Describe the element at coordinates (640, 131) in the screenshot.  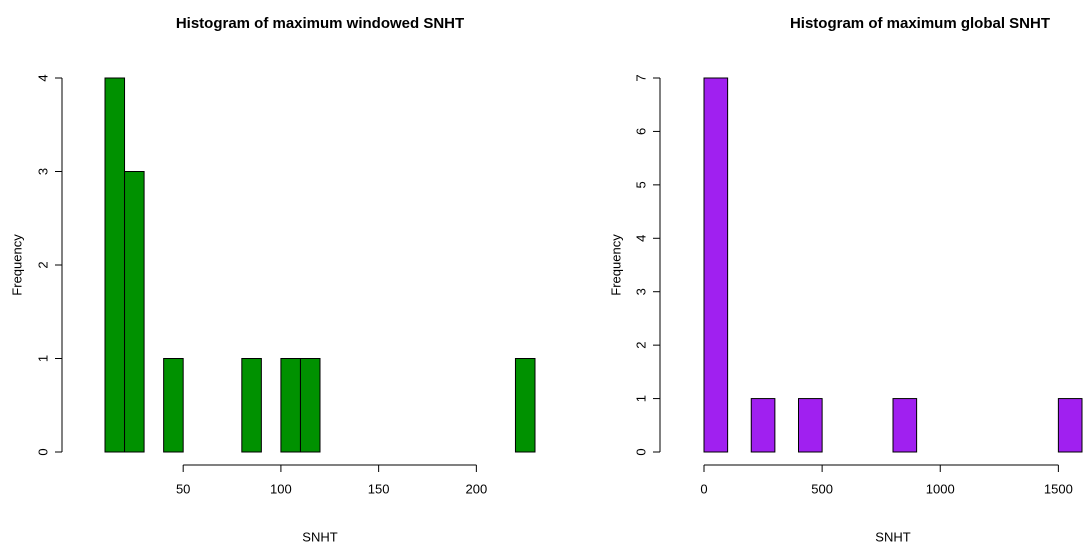
I see `y-tick-label: 6` at that location.